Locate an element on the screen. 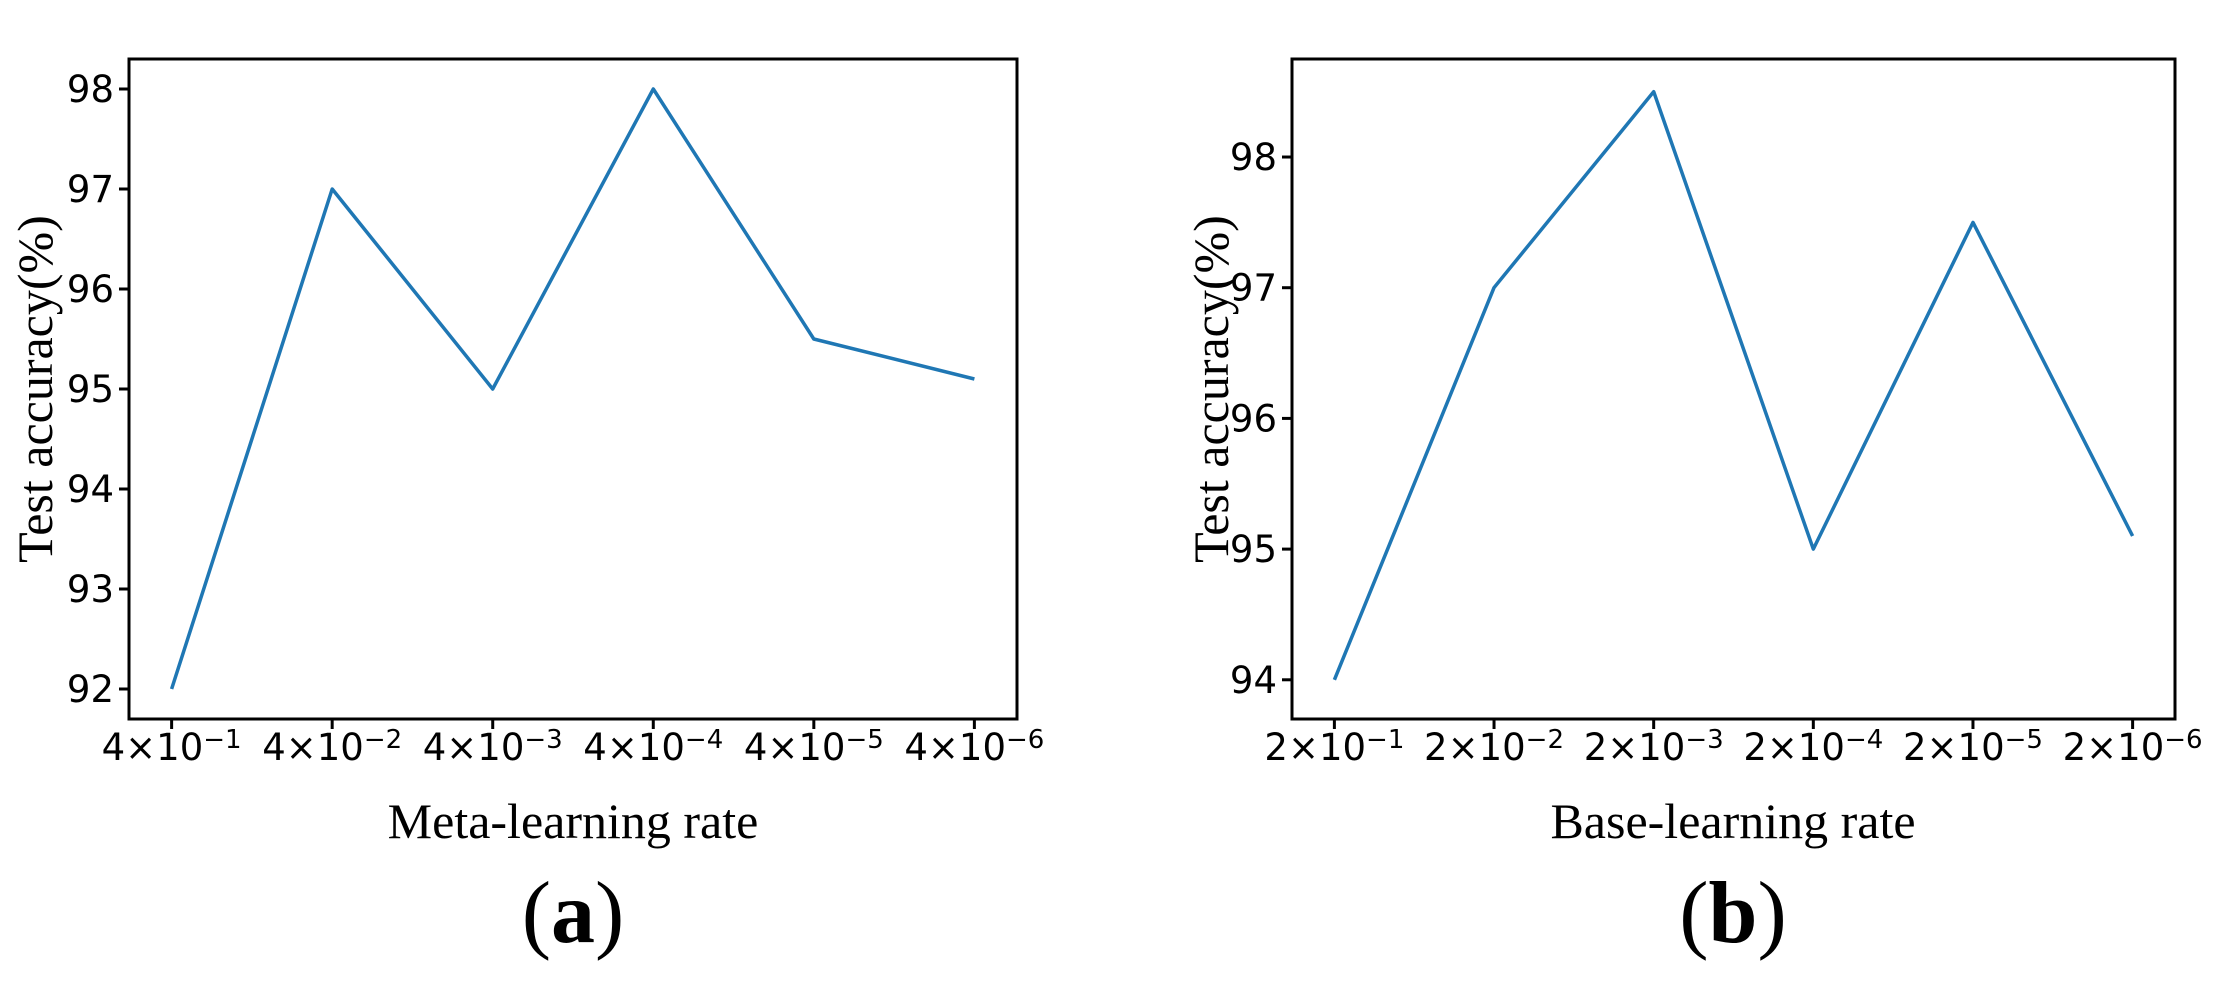 This screenshot has height=986, width=2230. x-tick-label: 2×10−6 is located at coordinates (2133, 747).